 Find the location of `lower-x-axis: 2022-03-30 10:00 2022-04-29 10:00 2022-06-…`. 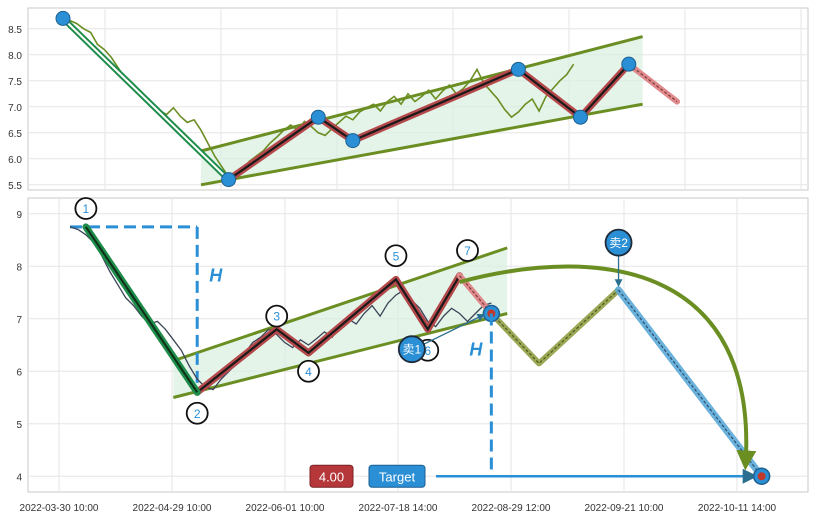

lower-x-axis: 2022-03-30 10:00 2022-04-29 10:00 2022-06-… is located at coordinates (398, 508).